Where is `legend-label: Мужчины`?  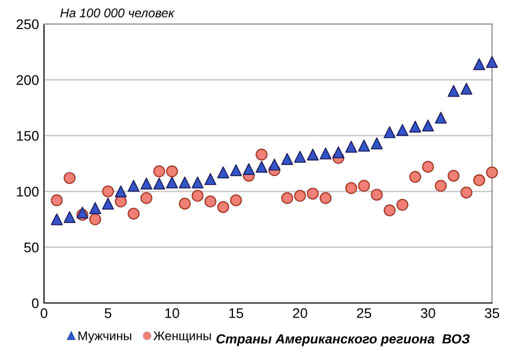
legend-label: Мужчины is located at coordinates (105, 337).